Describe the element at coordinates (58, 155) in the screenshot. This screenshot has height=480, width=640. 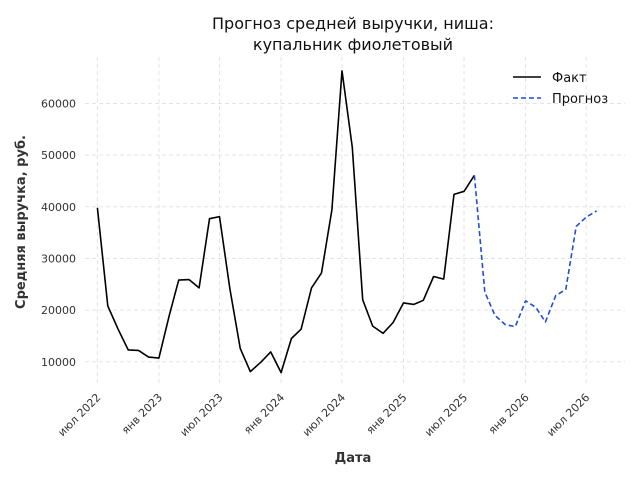
I see `y-tick-label: 50000` at that location.